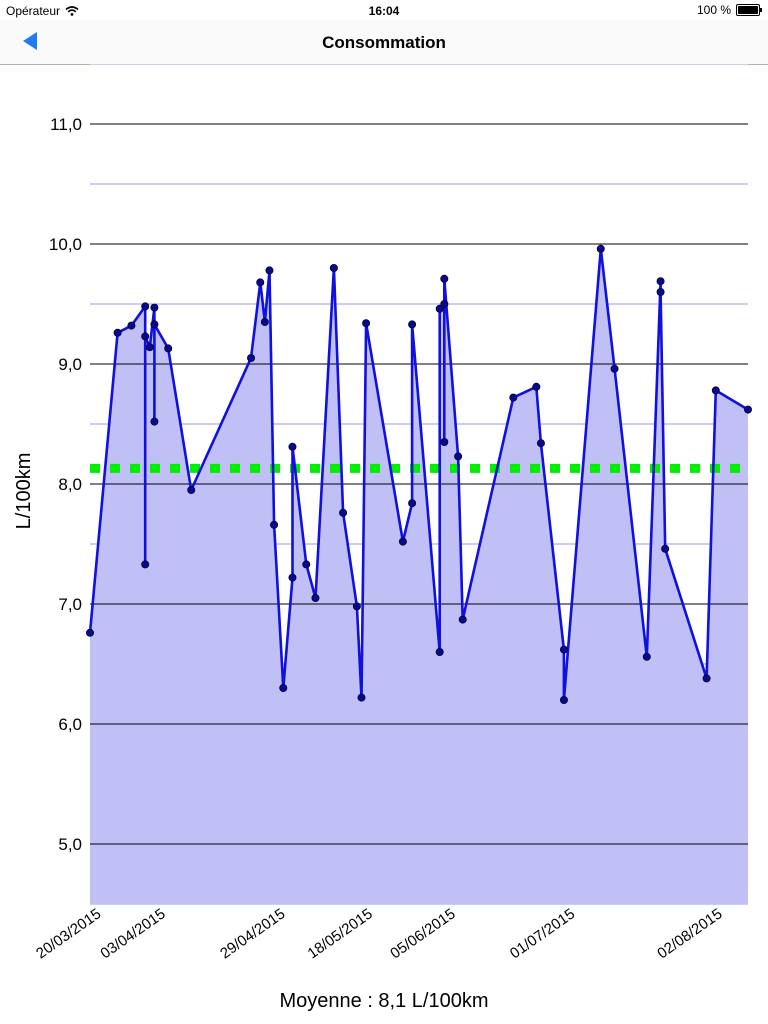  I want to click on wifi-icon, so click(72, 11).